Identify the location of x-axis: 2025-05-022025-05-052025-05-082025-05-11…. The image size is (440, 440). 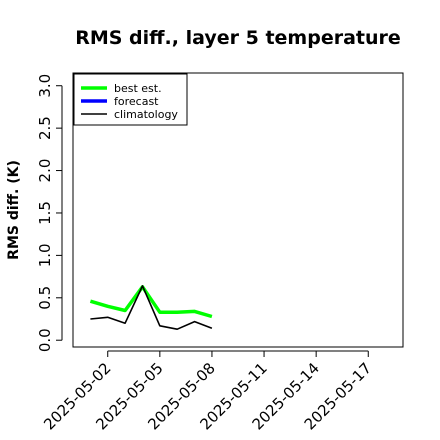
(207, 391).